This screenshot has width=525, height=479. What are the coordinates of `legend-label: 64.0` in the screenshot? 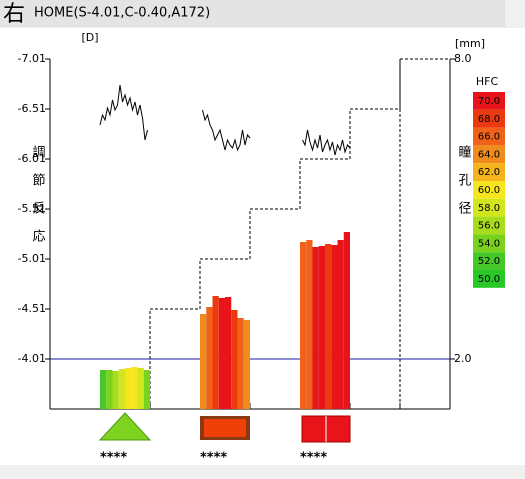 It's located at (489, 154).